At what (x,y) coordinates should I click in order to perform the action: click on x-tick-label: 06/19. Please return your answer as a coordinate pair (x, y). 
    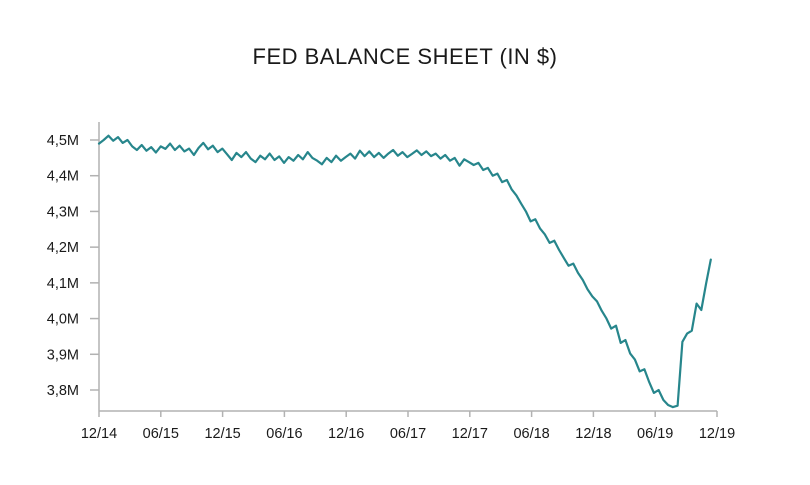
    Looking at the image, I should click on (655, 434).